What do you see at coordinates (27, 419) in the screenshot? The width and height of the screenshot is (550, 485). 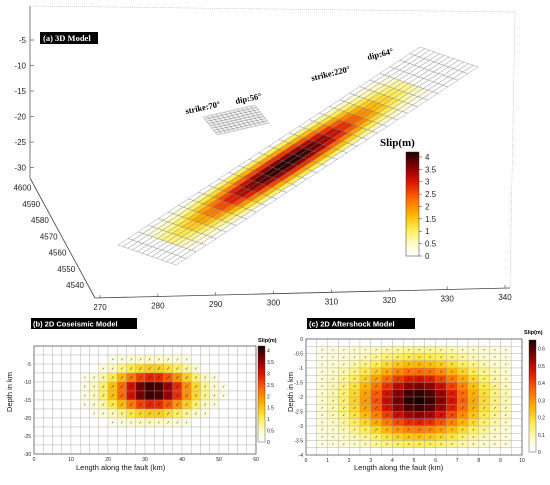 I see `y-tick-label: -20` at bounding box center [27, 419].